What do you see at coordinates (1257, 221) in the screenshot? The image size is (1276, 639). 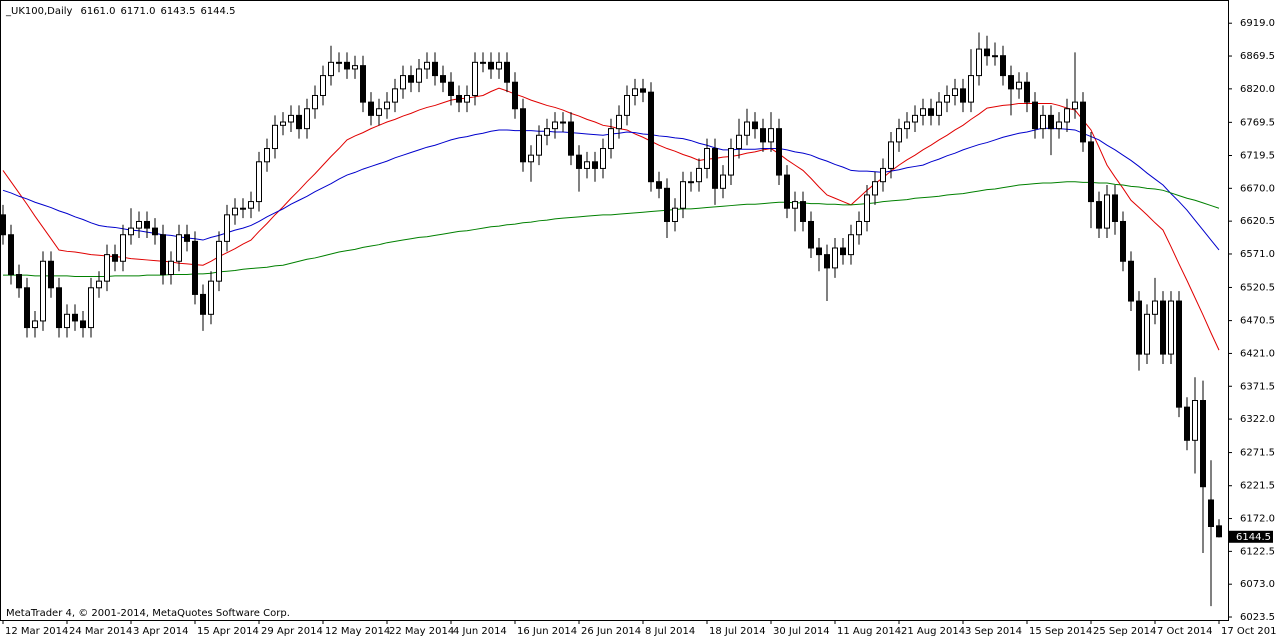 I see `y-tick-label: 6620.5` at bounding box center [1257, 221].